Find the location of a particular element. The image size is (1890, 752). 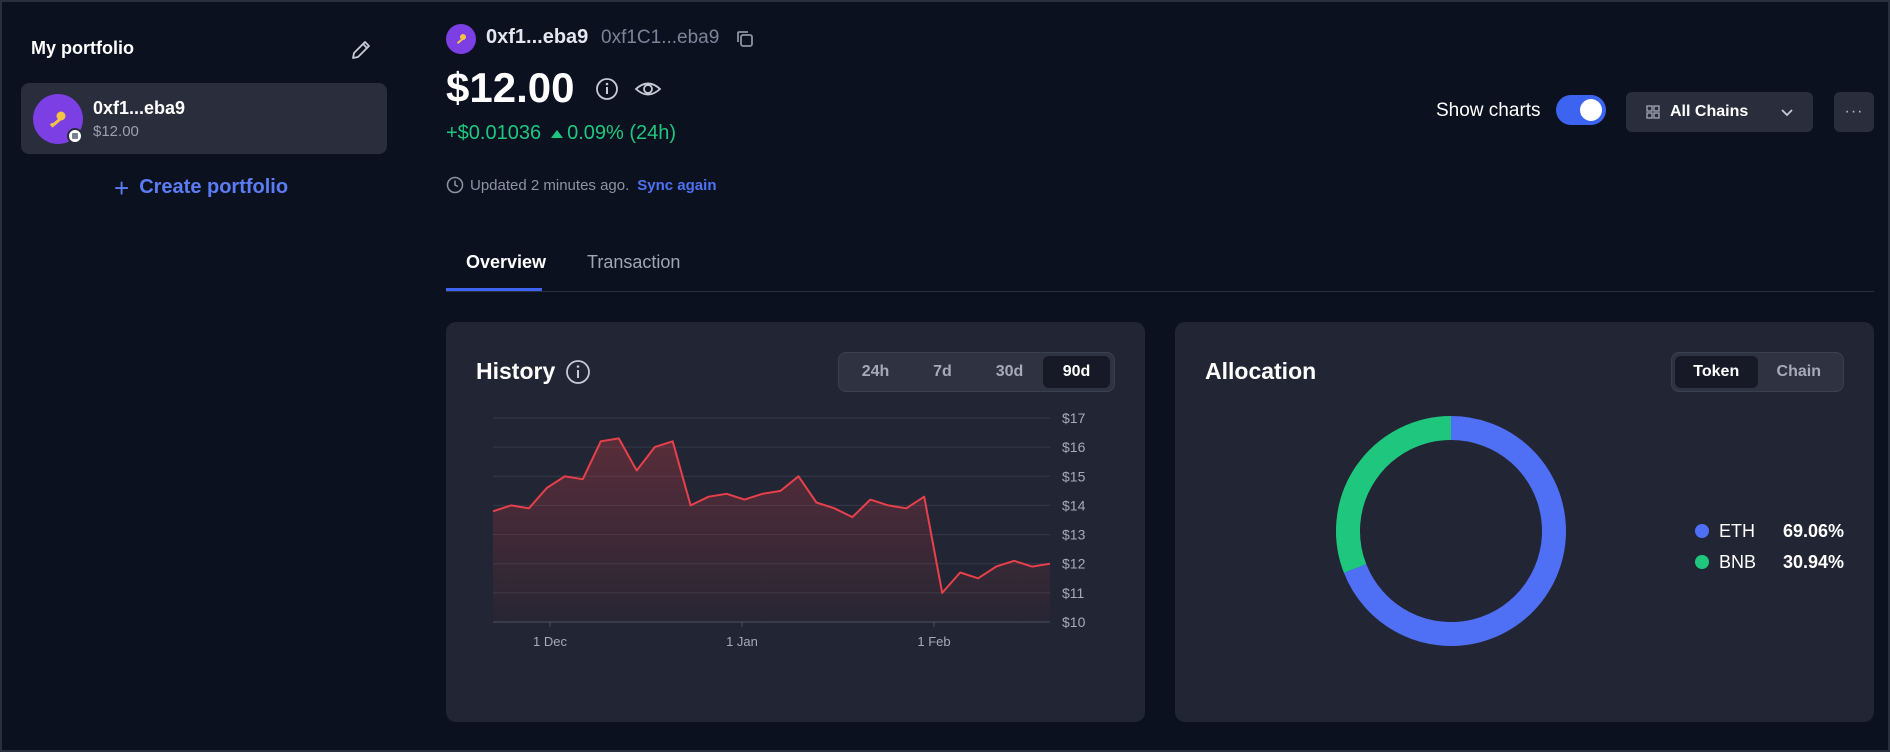

plus-icon: + is located at coordinates (122, 187).